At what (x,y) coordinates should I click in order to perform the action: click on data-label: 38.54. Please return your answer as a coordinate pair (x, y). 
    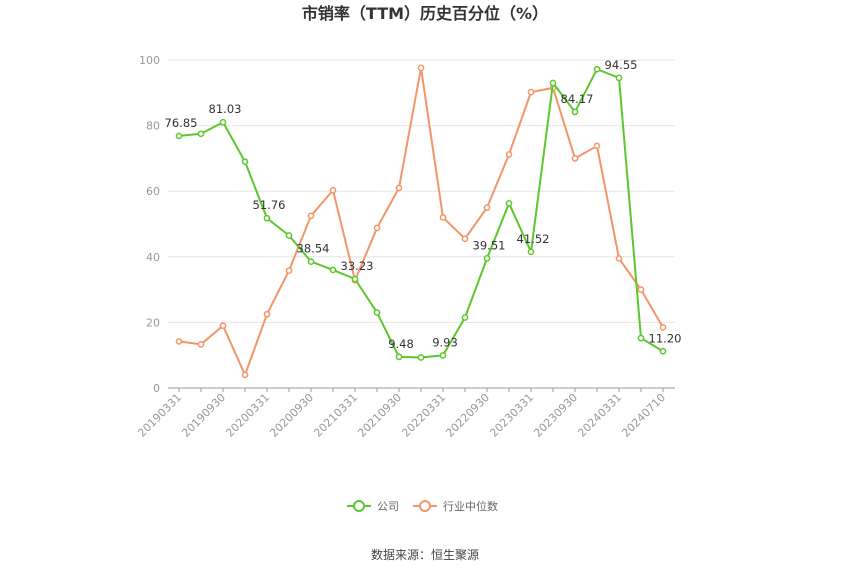
    Looking at the image, I should click on (313, 249).